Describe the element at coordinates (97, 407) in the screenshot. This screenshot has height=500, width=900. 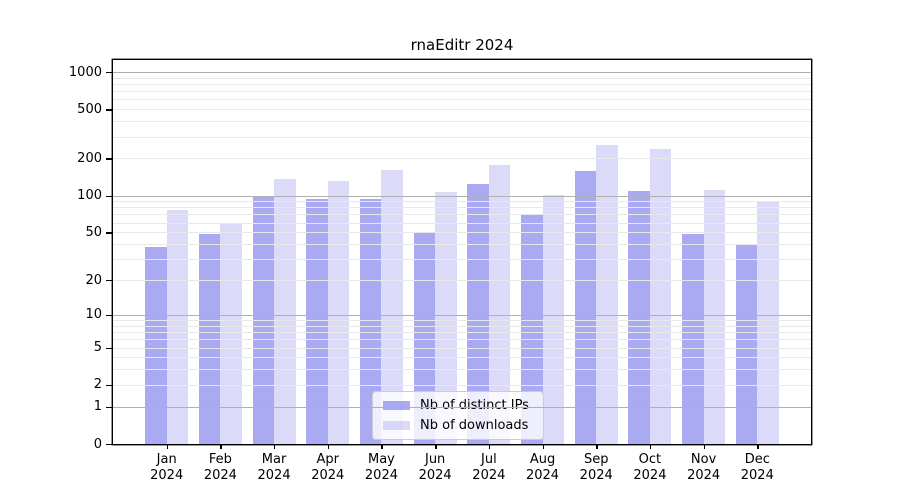
I see `y-tick-label: 1` at that location.